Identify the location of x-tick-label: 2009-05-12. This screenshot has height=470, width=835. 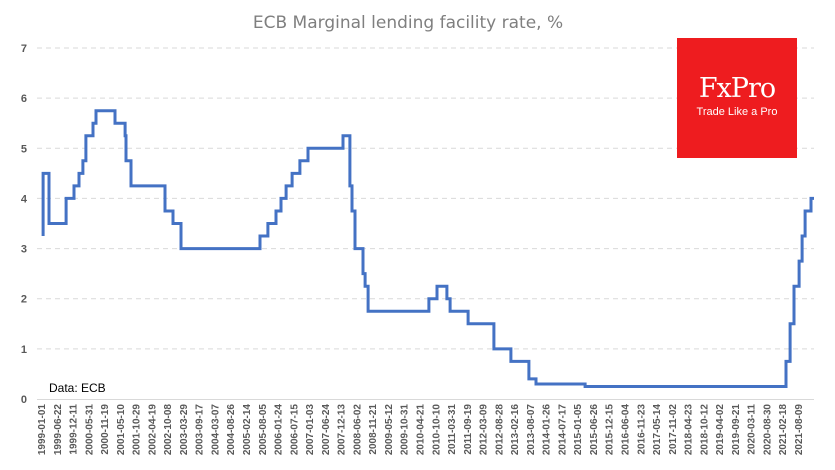
(389, 430).